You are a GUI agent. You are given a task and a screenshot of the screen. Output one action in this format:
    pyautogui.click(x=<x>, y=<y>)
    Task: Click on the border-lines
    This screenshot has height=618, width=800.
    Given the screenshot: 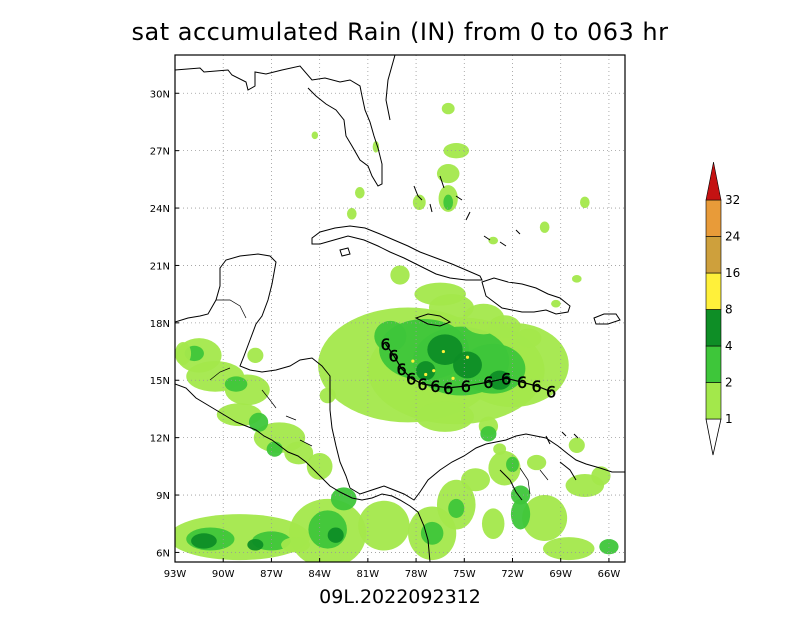 What is the action you would take?
    pyautogui.click(x=379, y=397)
    